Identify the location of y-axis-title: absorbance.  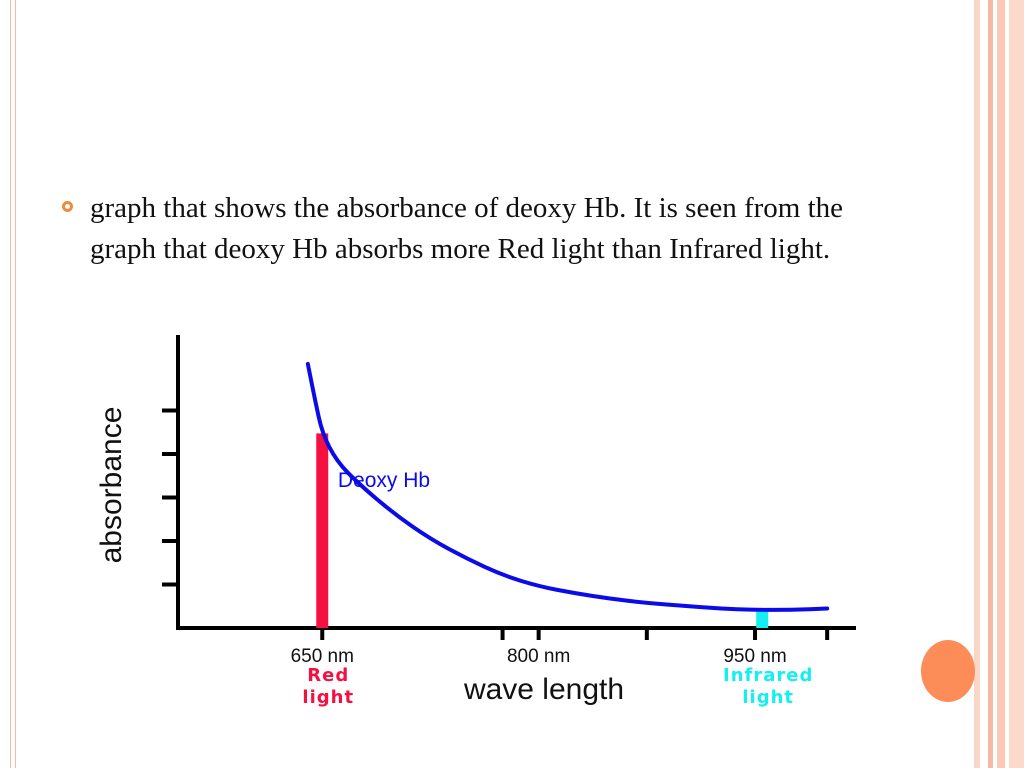
(111, 485).